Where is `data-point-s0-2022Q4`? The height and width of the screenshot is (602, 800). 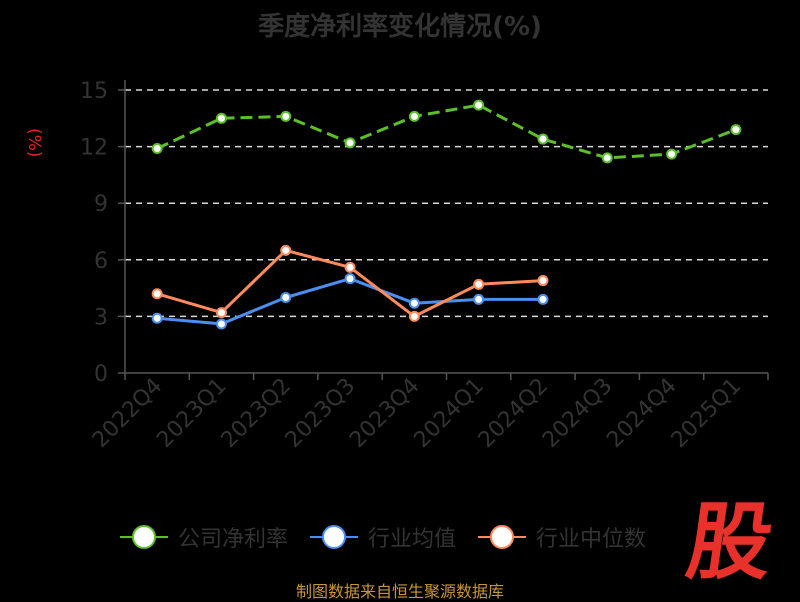
data-point-s0-2022Q4 is located at coordinates (157, 148).